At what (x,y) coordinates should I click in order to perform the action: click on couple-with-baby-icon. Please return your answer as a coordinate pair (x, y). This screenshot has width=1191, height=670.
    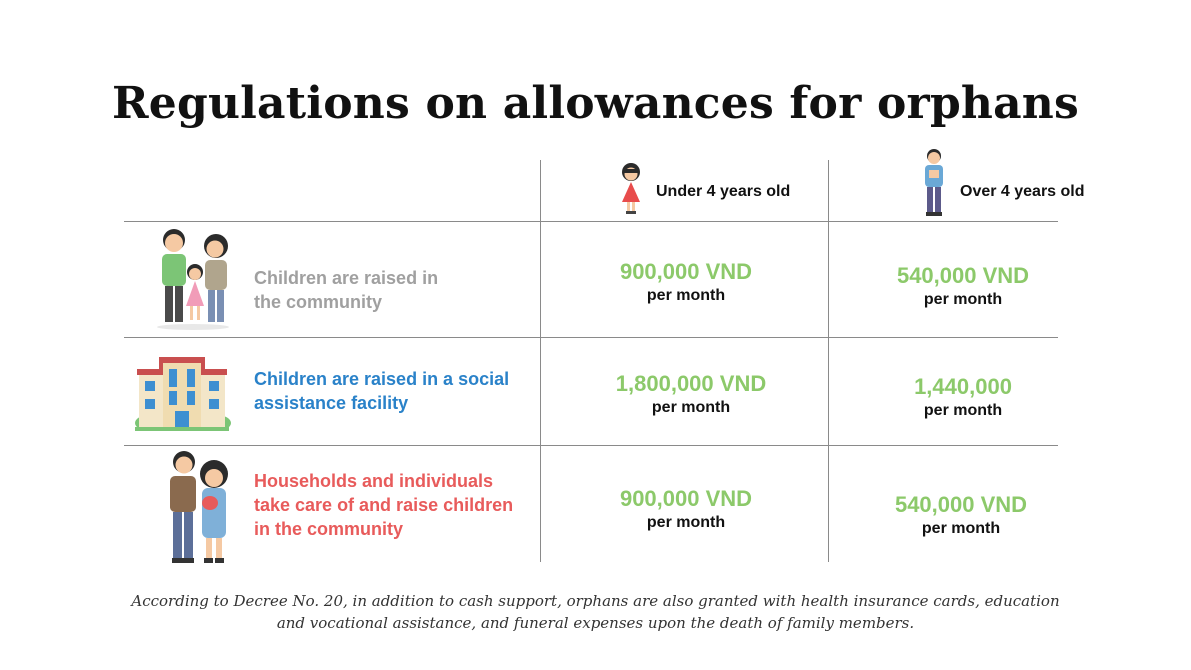
    Looking at the image, I should click on (198, 510).